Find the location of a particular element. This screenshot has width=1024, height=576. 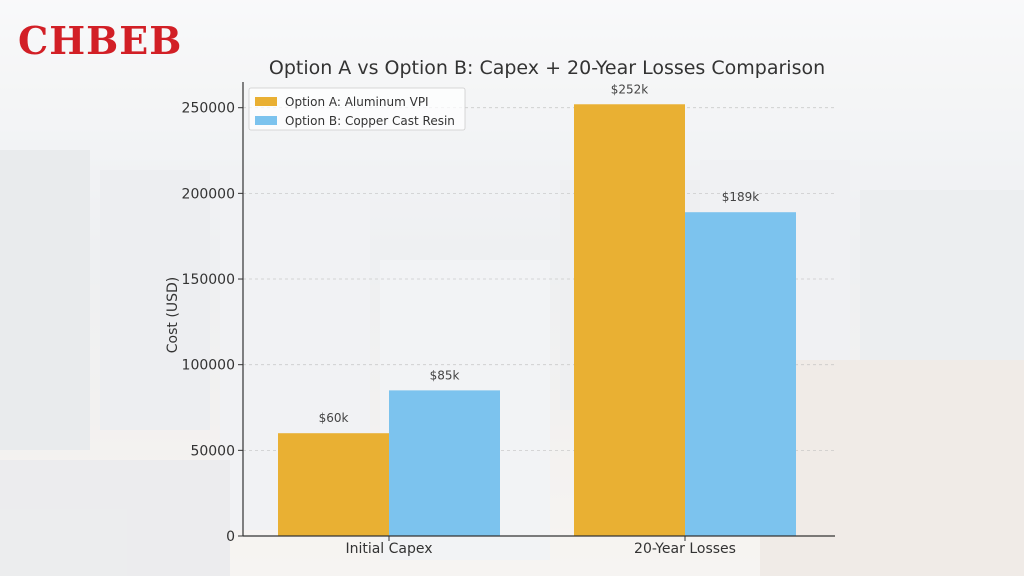

legend-entry: Option B: Copper Cast Resin is located at coordinates (370, 121).